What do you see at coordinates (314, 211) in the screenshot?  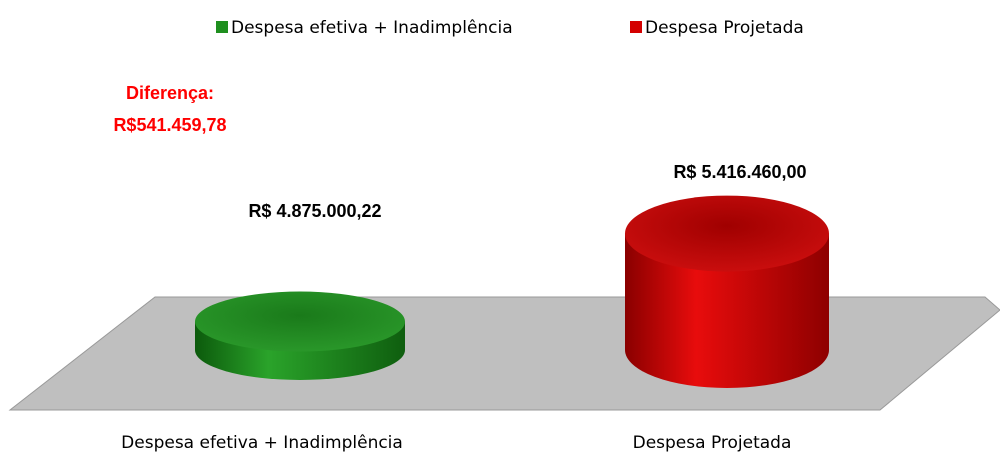 I see `value-label: R$ 4.875.000,22` at bounding box center [314, 211].